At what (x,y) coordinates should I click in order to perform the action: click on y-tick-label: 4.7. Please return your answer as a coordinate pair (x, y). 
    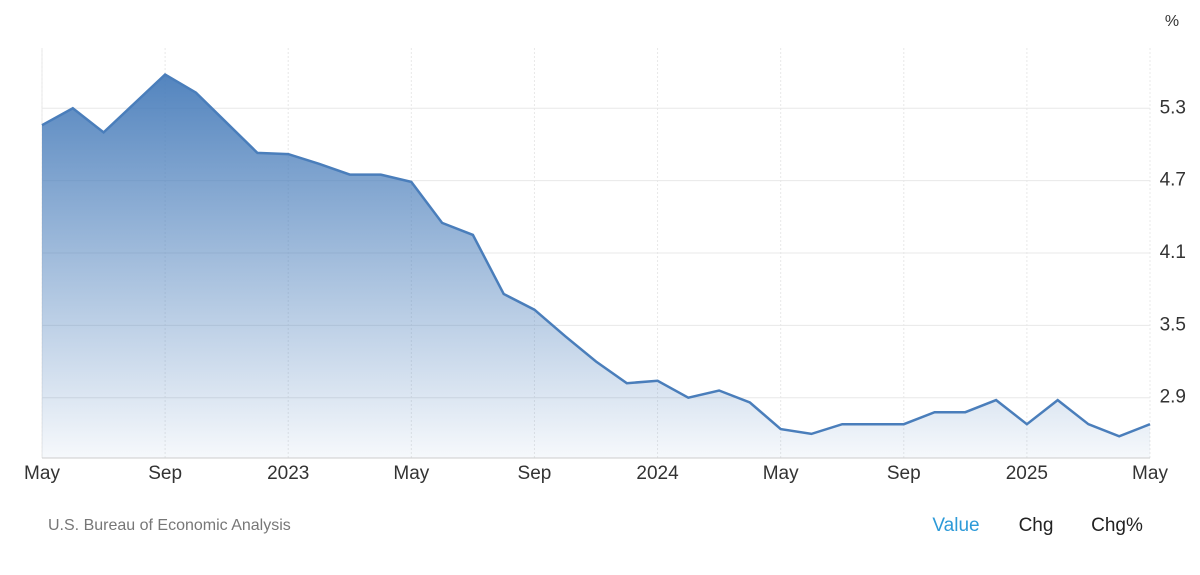
    Looking at the image, I should click on (1173, 180).